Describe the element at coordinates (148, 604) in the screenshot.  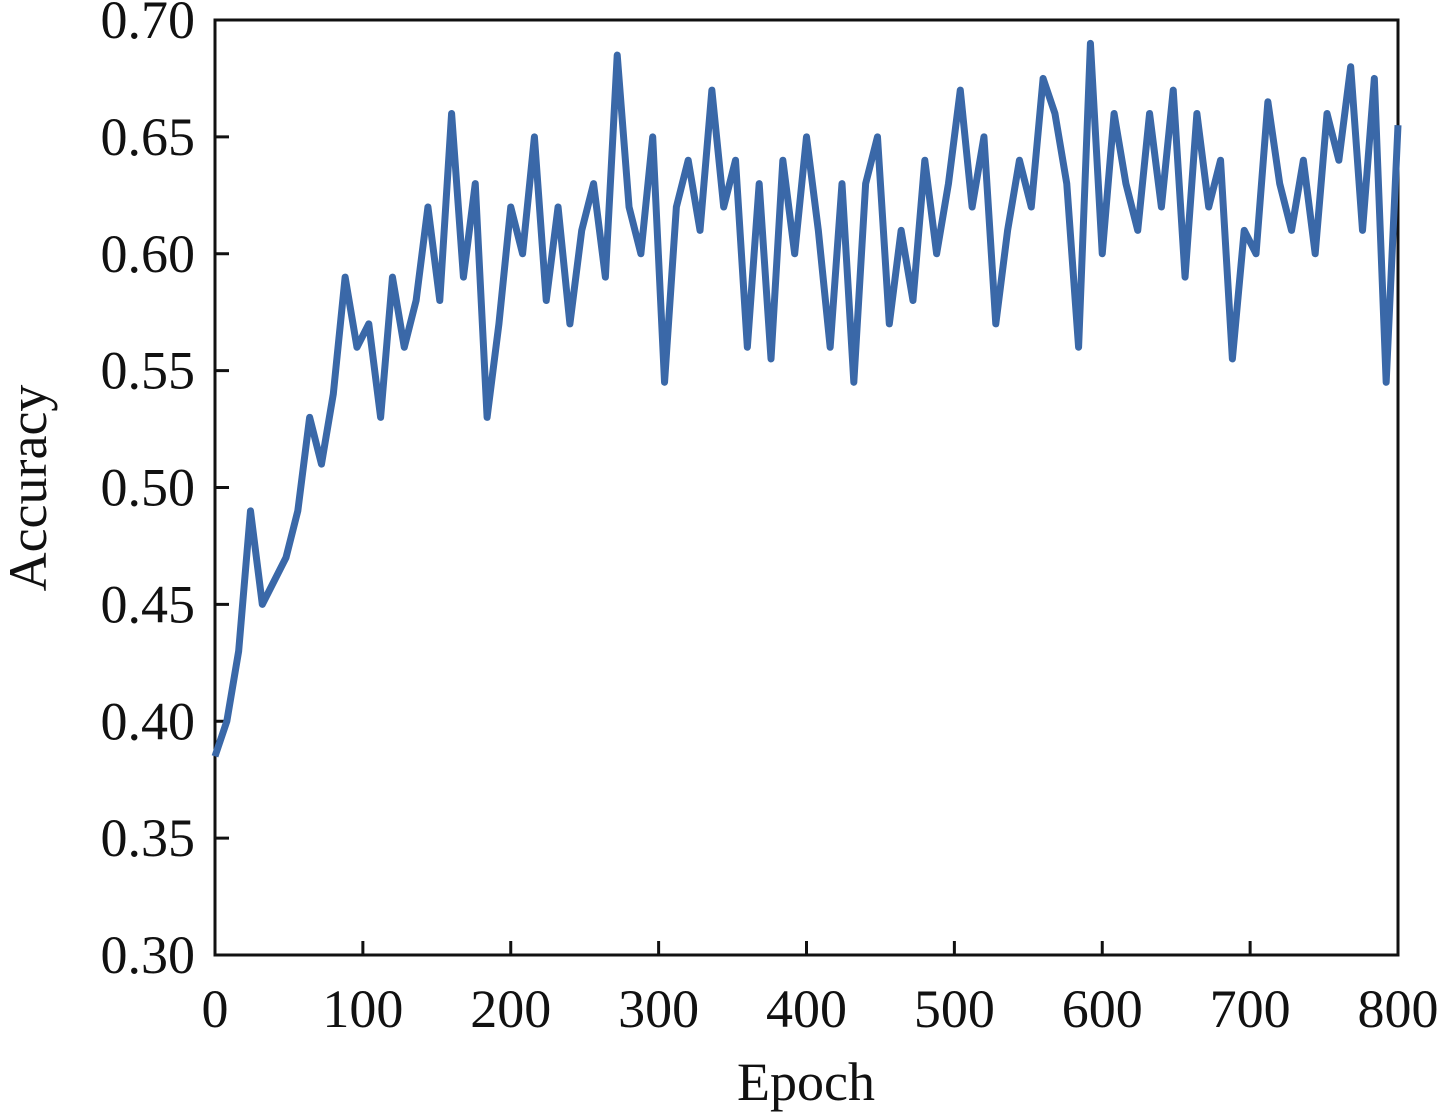
I see `y-tick-label: 0.45` at that location.